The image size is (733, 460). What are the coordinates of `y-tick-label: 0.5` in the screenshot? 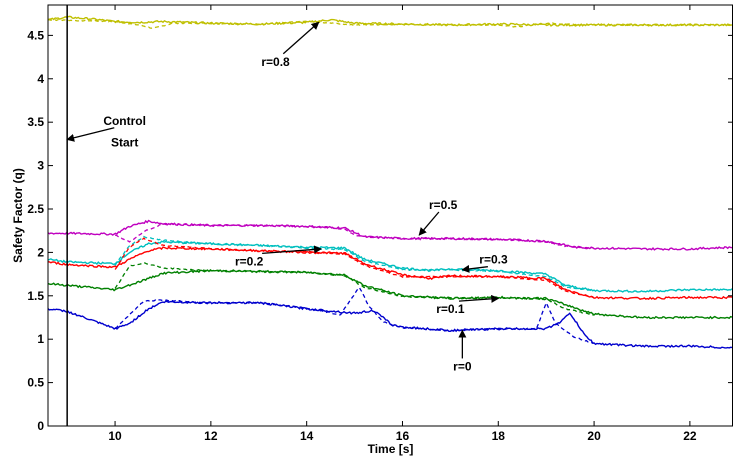 It's located at (35, 383).